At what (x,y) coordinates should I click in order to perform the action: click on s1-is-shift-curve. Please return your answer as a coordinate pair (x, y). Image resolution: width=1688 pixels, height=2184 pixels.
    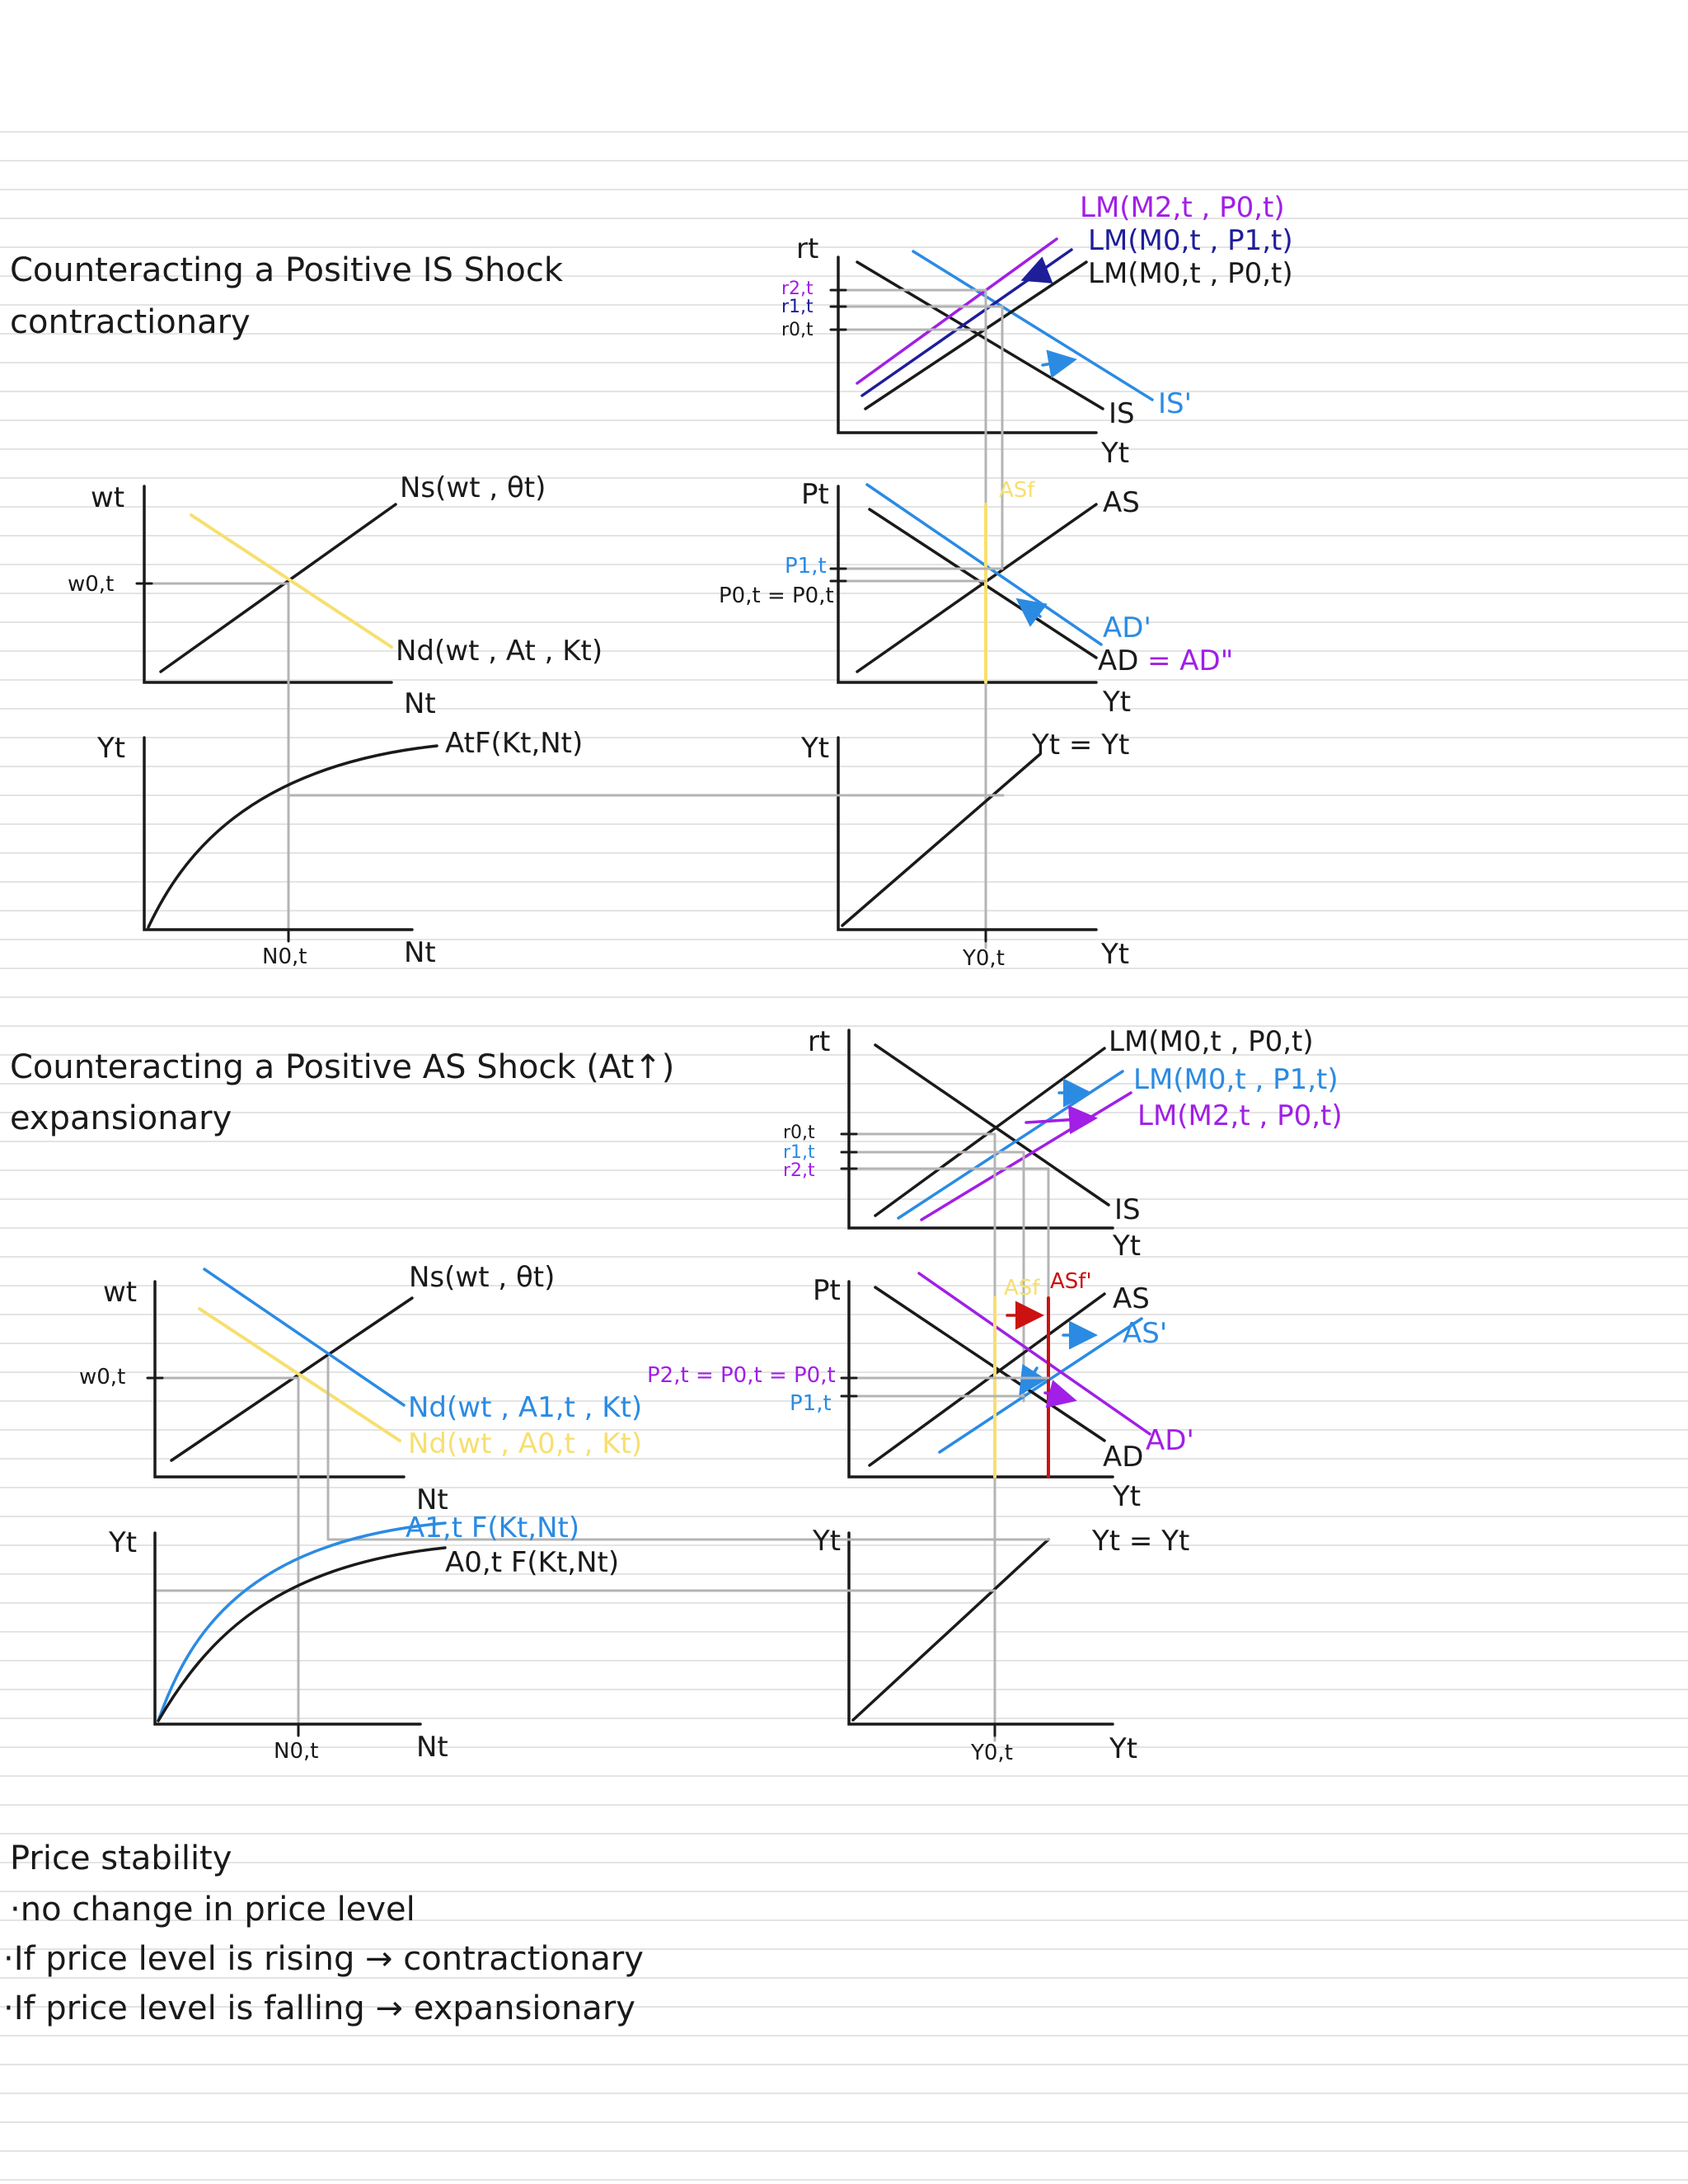
    Looking at the image, I should click on (1033, 325).